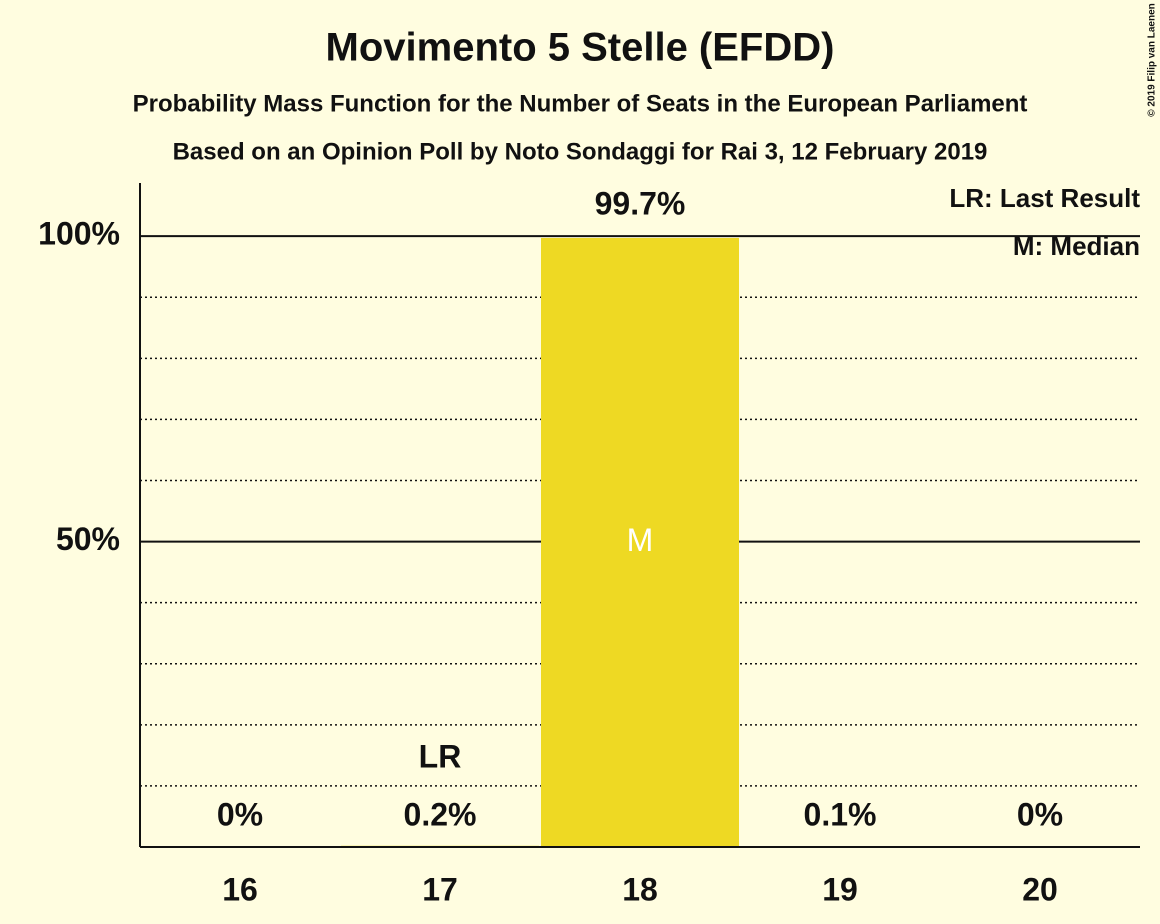 This screenshot has height=924, width=1160. What do you see at coordinates (88, 539) in the screenshot?
I see `y-tick-label: 50%` at bounding box center [88, 539].